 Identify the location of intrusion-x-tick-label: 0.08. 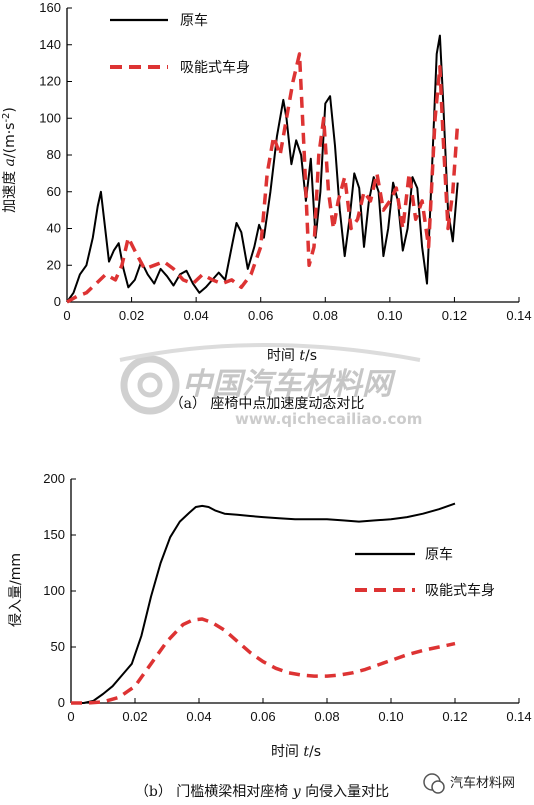
(326, 716).